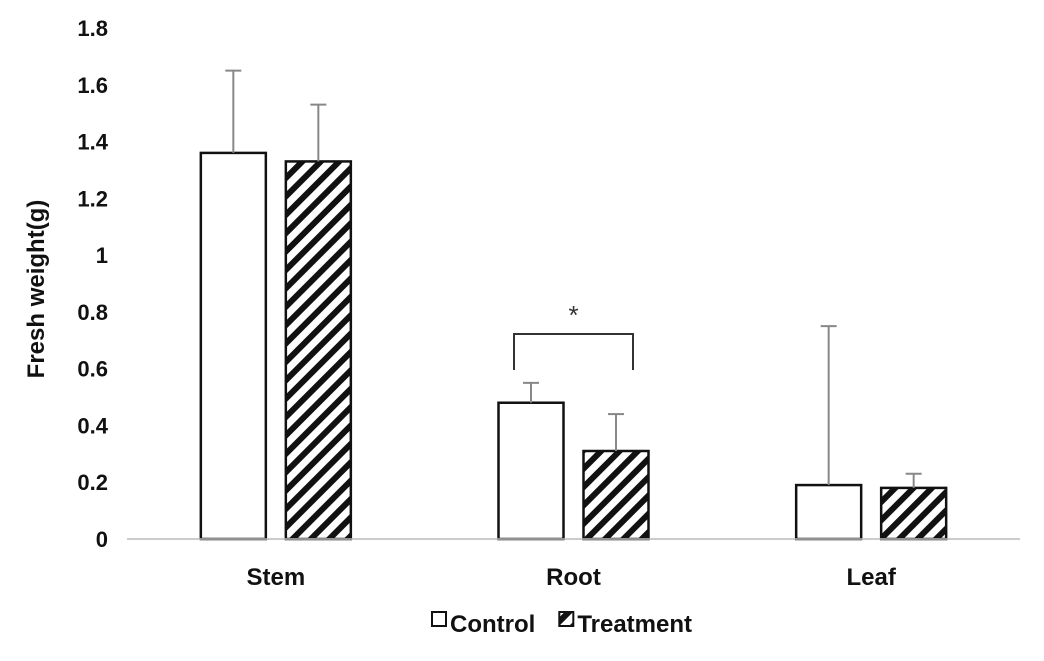 This screenshot has height=661, width=1044. I want to click on significance-marker: *, so click(573, 315).